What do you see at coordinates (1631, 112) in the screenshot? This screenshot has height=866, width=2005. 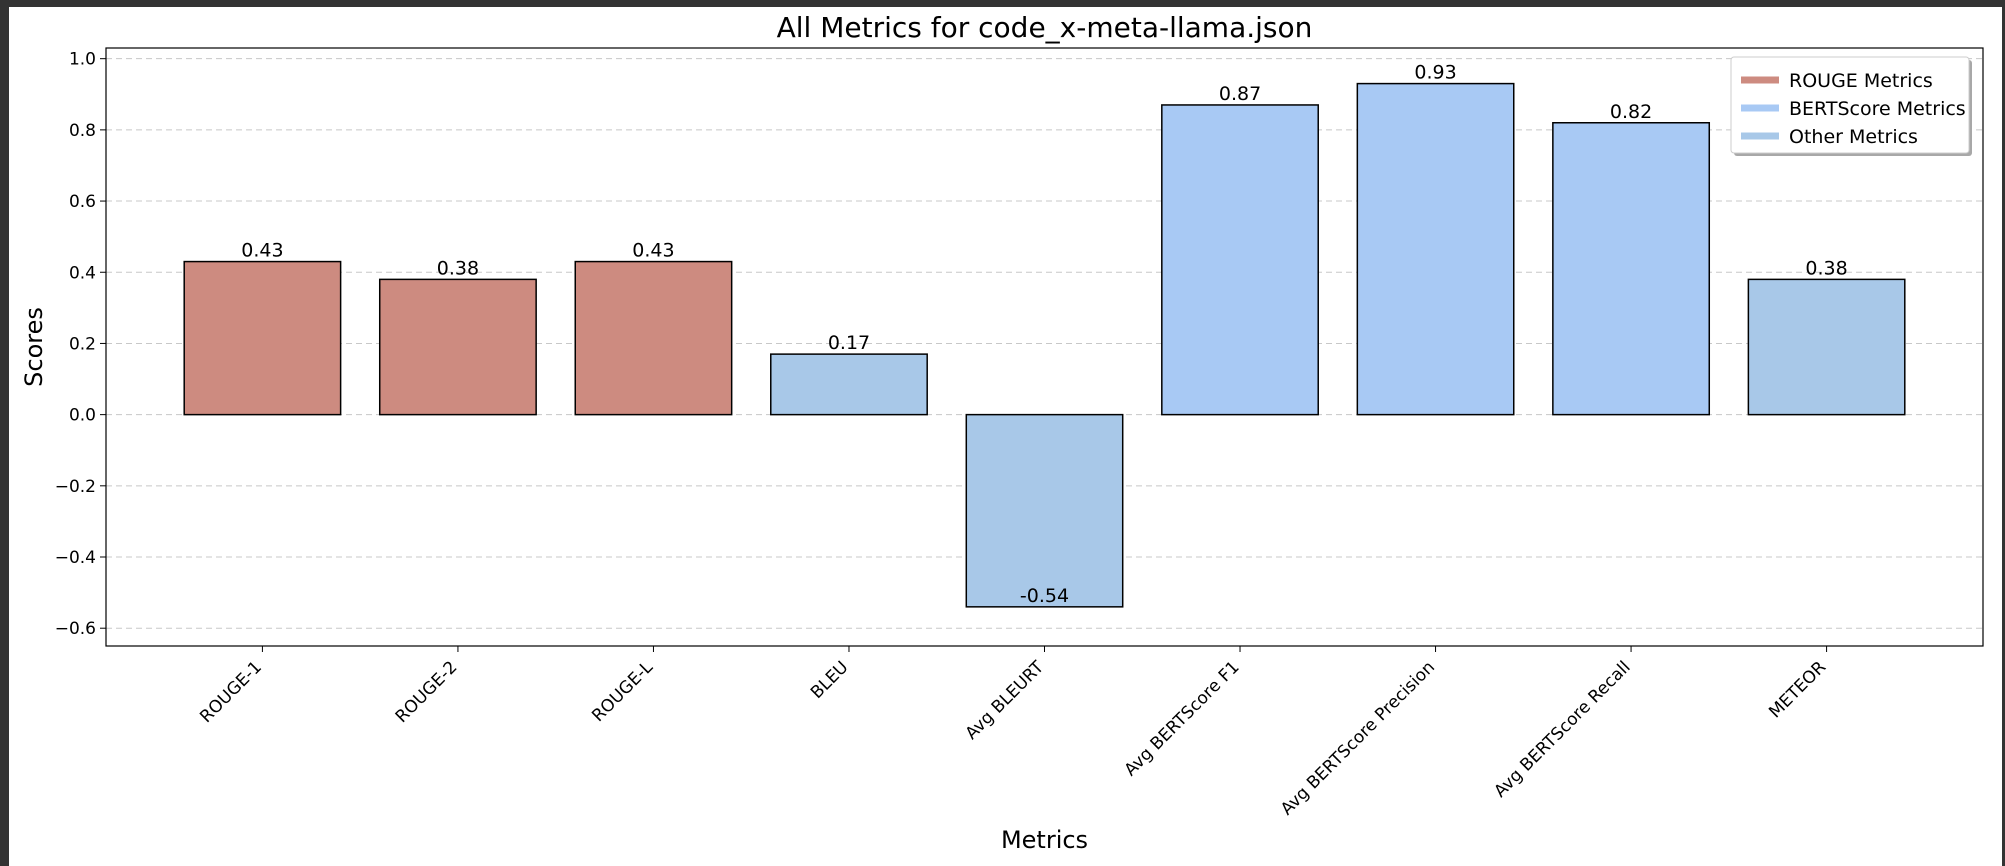 I see `bar-value-label: 0.82` at bounding box center [1631, 112].